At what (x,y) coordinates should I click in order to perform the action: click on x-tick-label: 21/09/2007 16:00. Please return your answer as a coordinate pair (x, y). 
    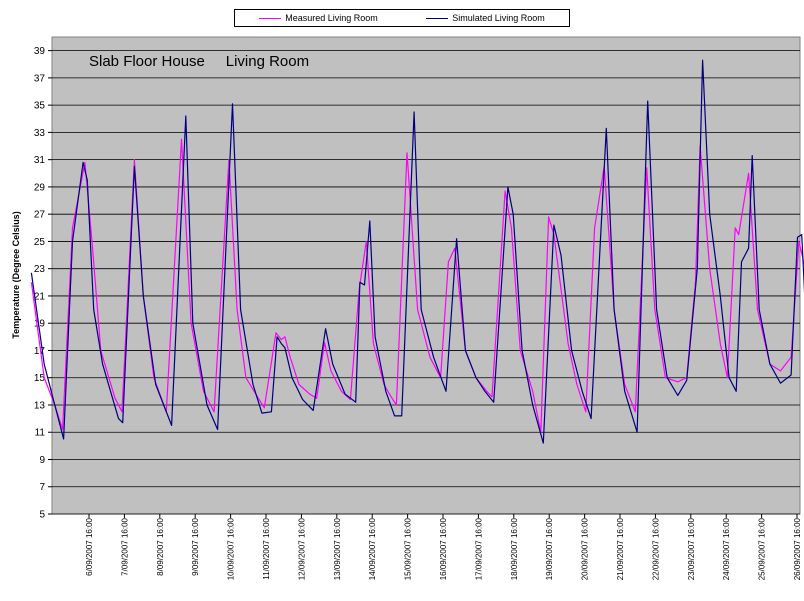
    Looking at the image, I should click on (620, 548).